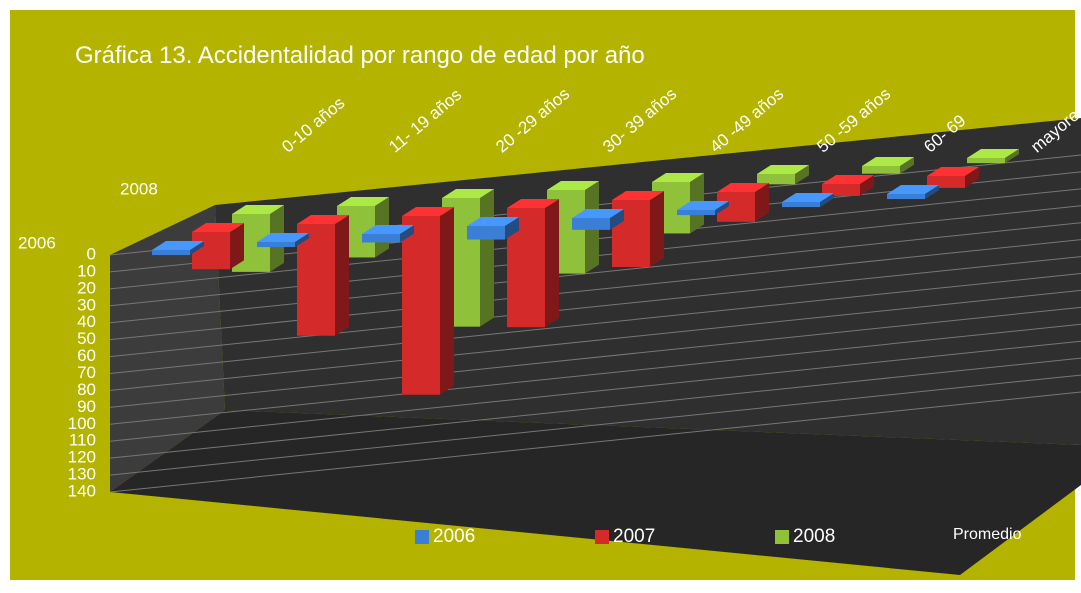  What do you see at coordinates (86, 372) in the screenshot?
I see `y-tick-label: 70` at bounding box center [86, 372].